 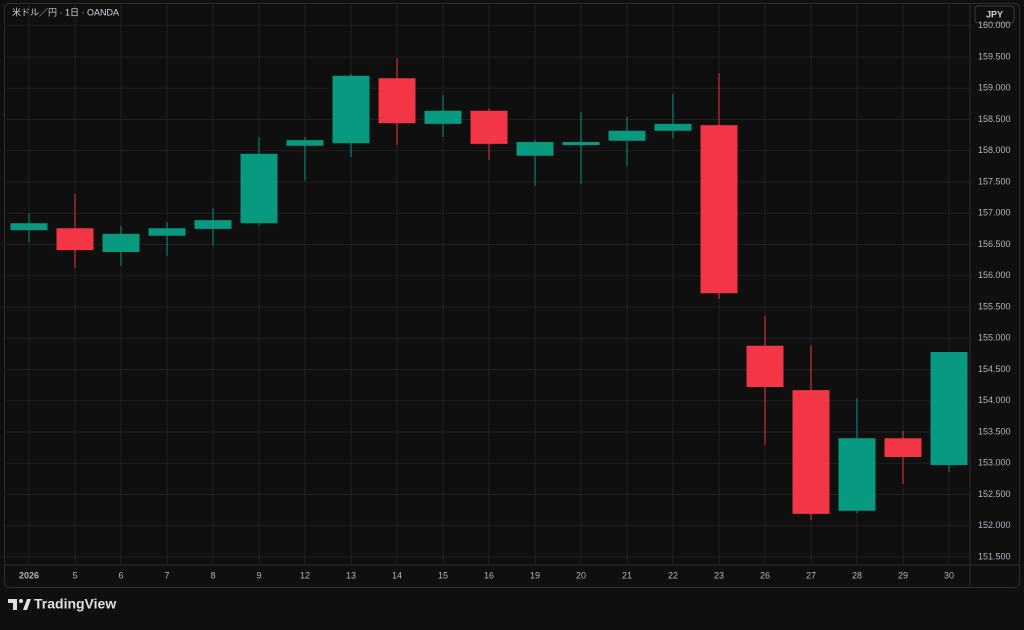 I want to click on currency-label: JPY, so click(x=994, y=14).